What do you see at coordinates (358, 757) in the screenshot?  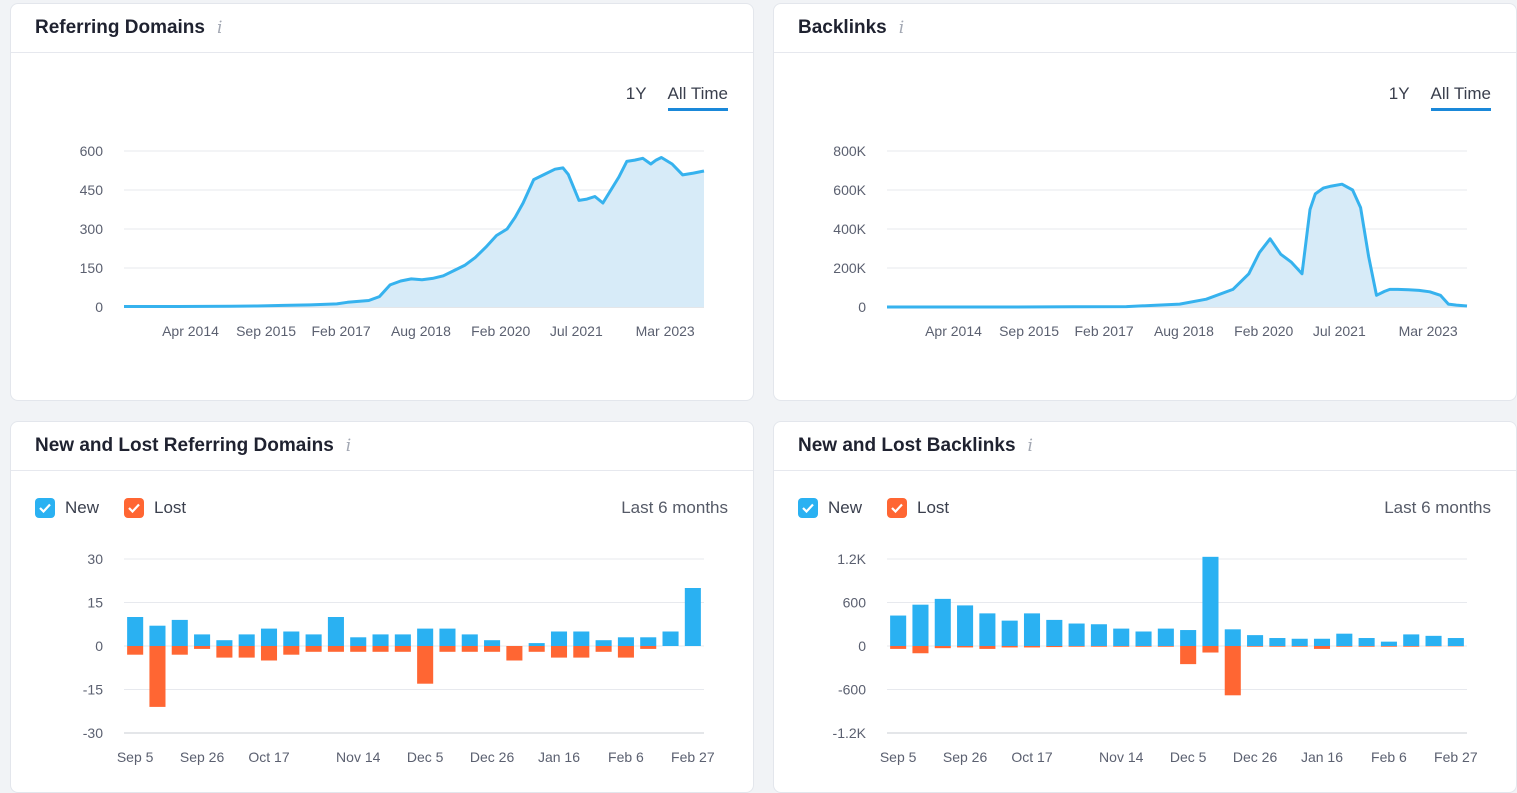 I see `x-tick-label: Nov 14` at bounding box center [358, 757].